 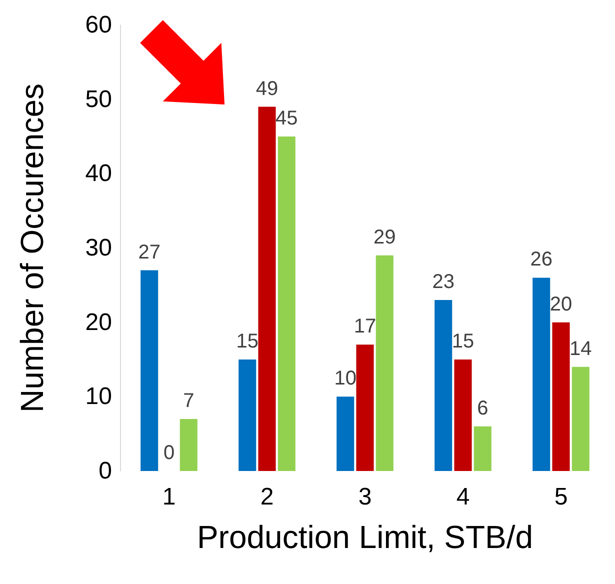 I want to click on data-label: 6, so click(x=482, y=408).